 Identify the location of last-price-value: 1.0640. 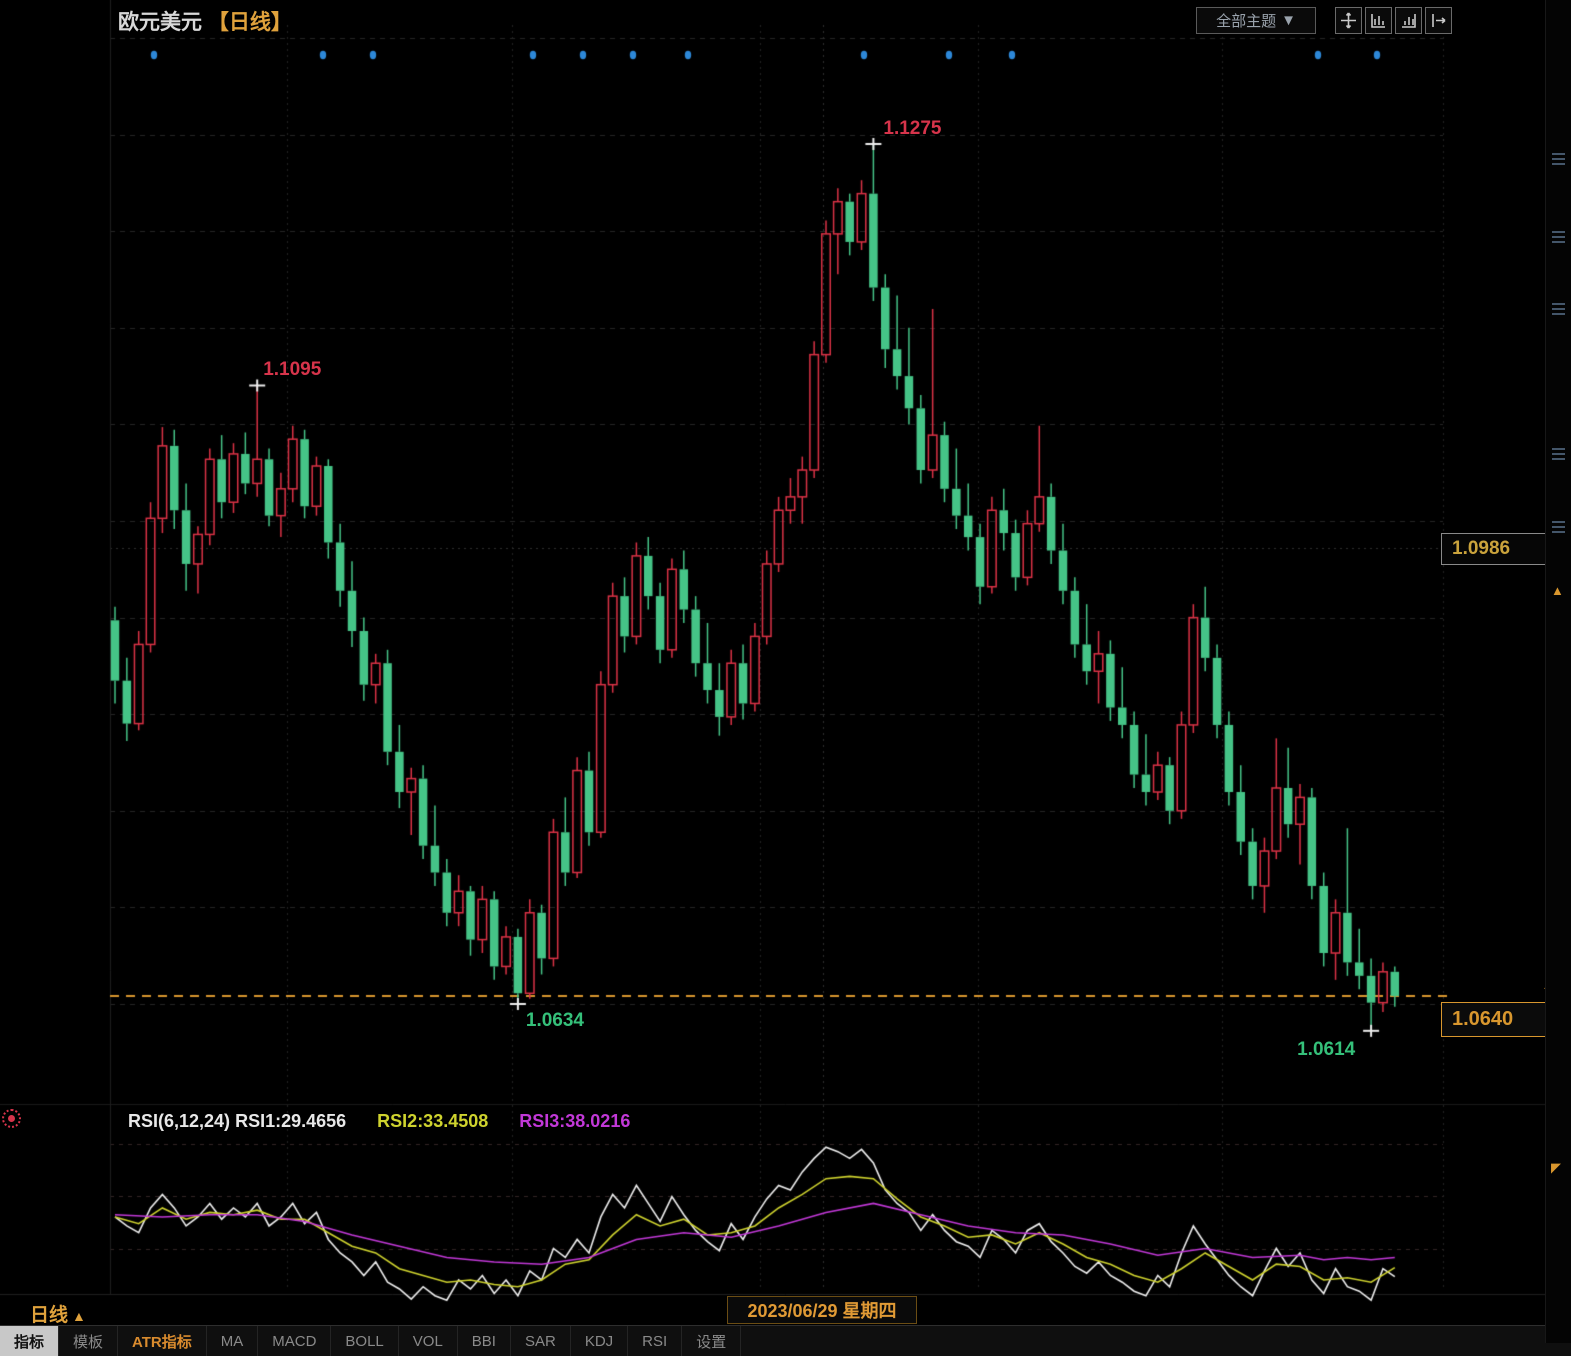
(1483, 1019).